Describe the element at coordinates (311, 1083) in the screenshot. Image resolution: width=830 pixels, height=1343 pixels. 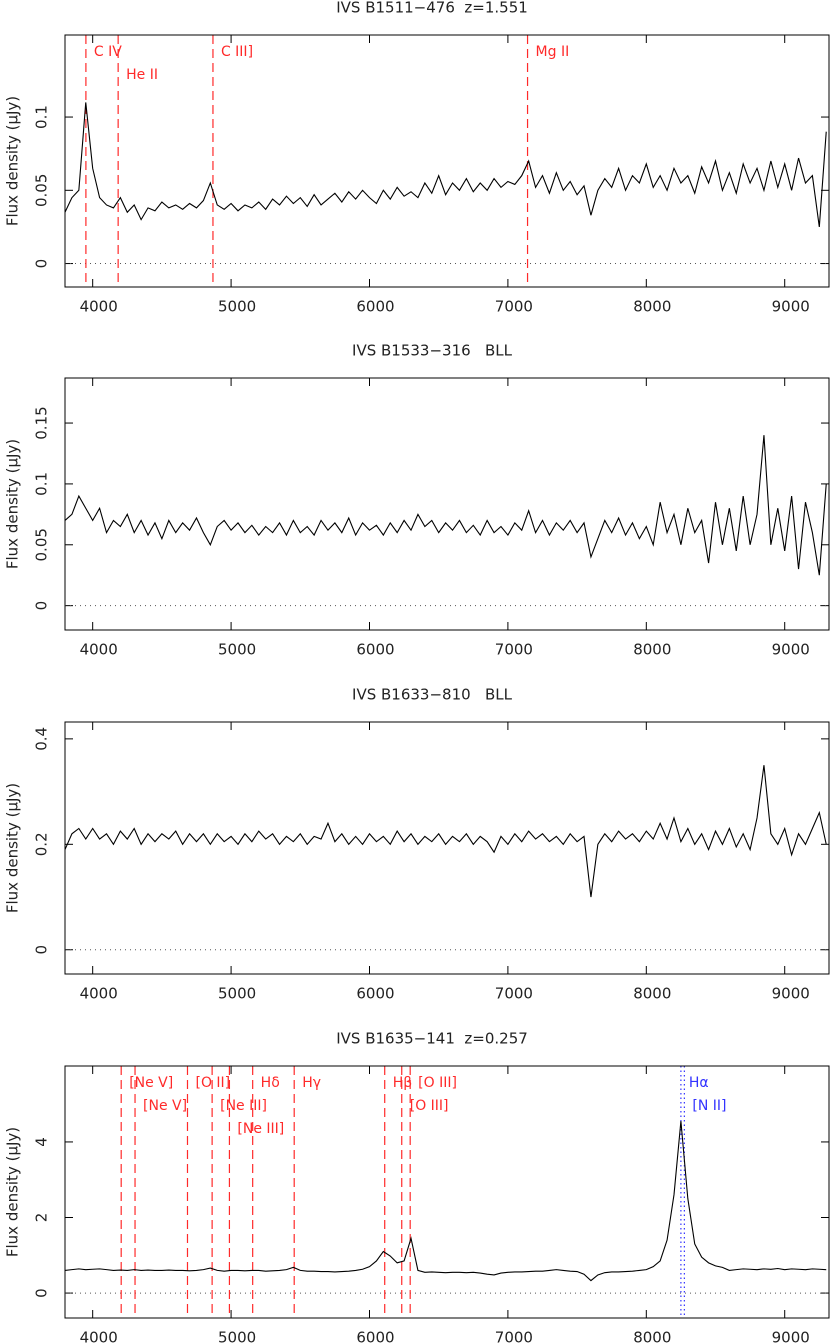
I see `line-label: Hγ` at that location.